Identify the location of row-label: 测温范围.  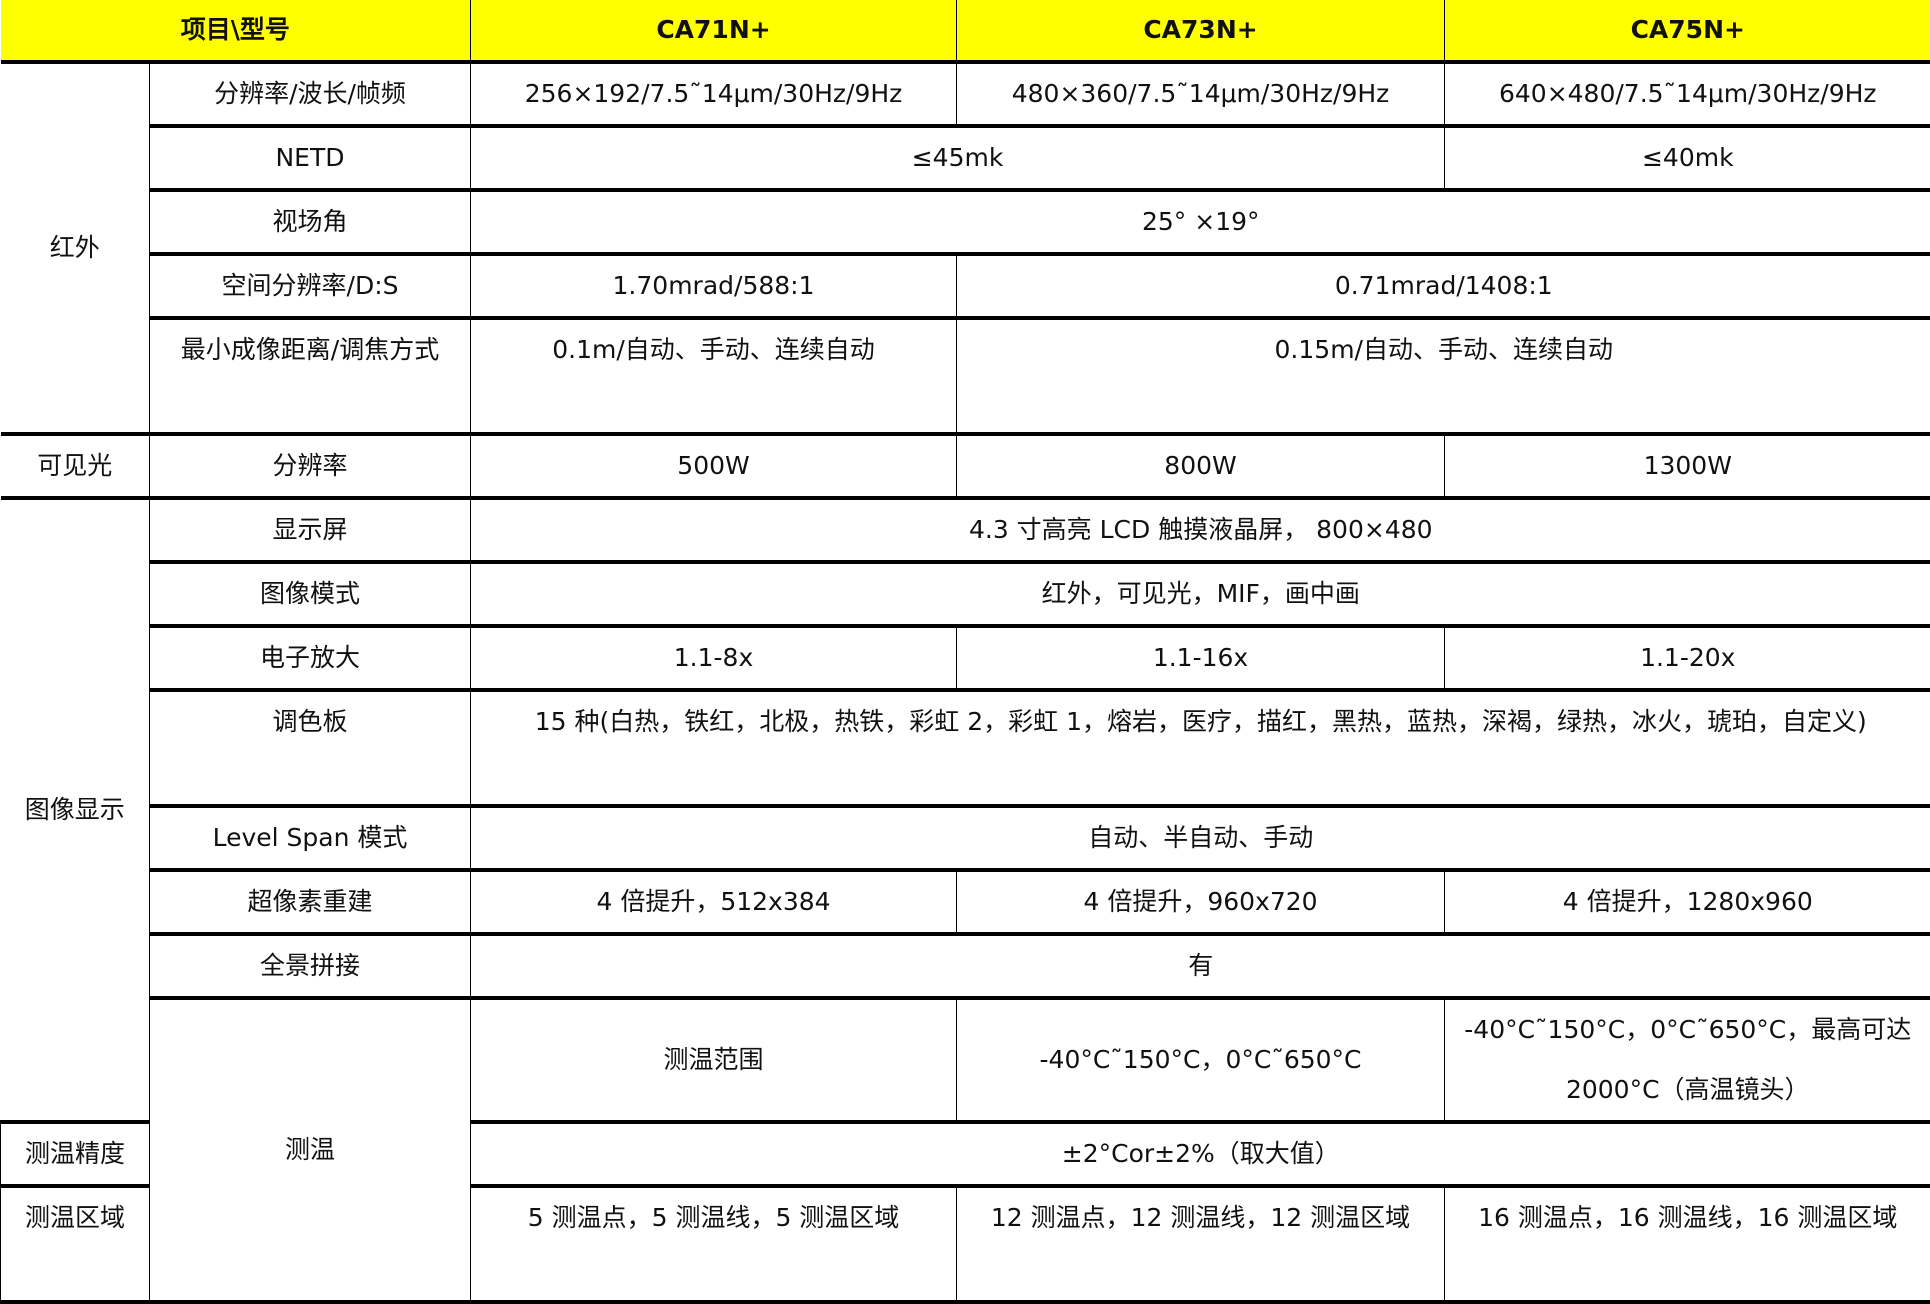
(714, 1060).